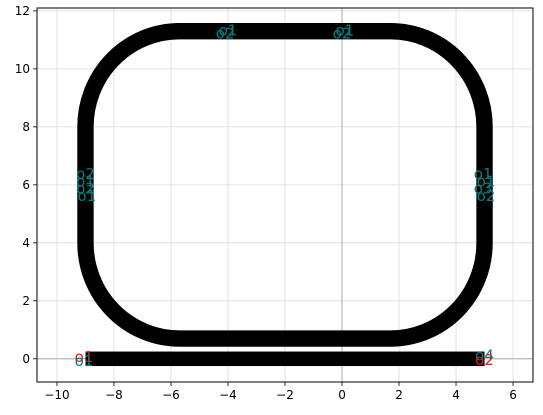 Image resolution: width=543 pixels, height=415 pixels. What do you see at coordinates (114, 395) in the screenshot?
I see `x-tick-label: −8` at bounding box center [114, 395].